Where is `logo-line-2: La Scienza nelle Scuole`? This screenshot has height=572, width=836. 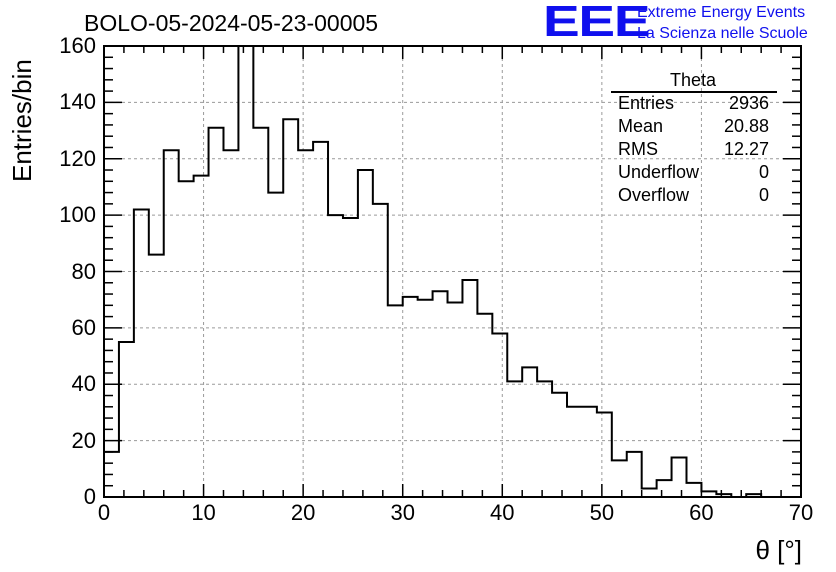
logo-line-2: La Scienza nelle Scuole is located at coordinates (722, 33).